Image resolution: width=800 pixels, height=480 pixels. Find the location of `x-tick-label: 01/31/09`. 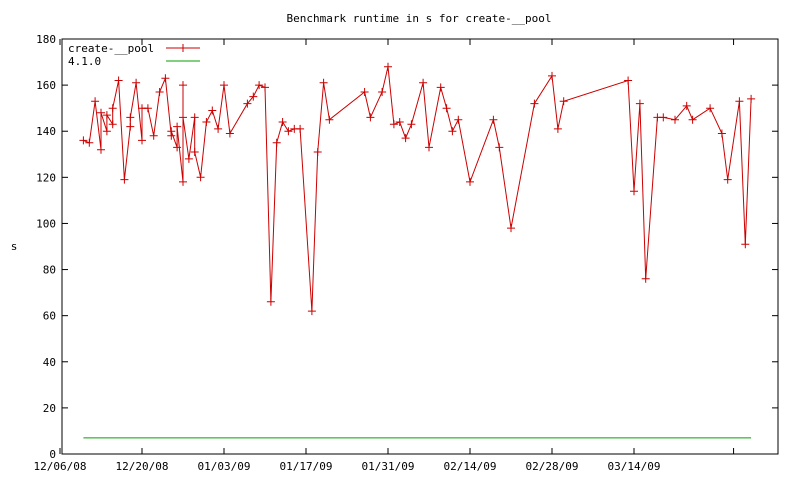

x-tick-label: 01/31/09 is located at coordinates (388, 466).